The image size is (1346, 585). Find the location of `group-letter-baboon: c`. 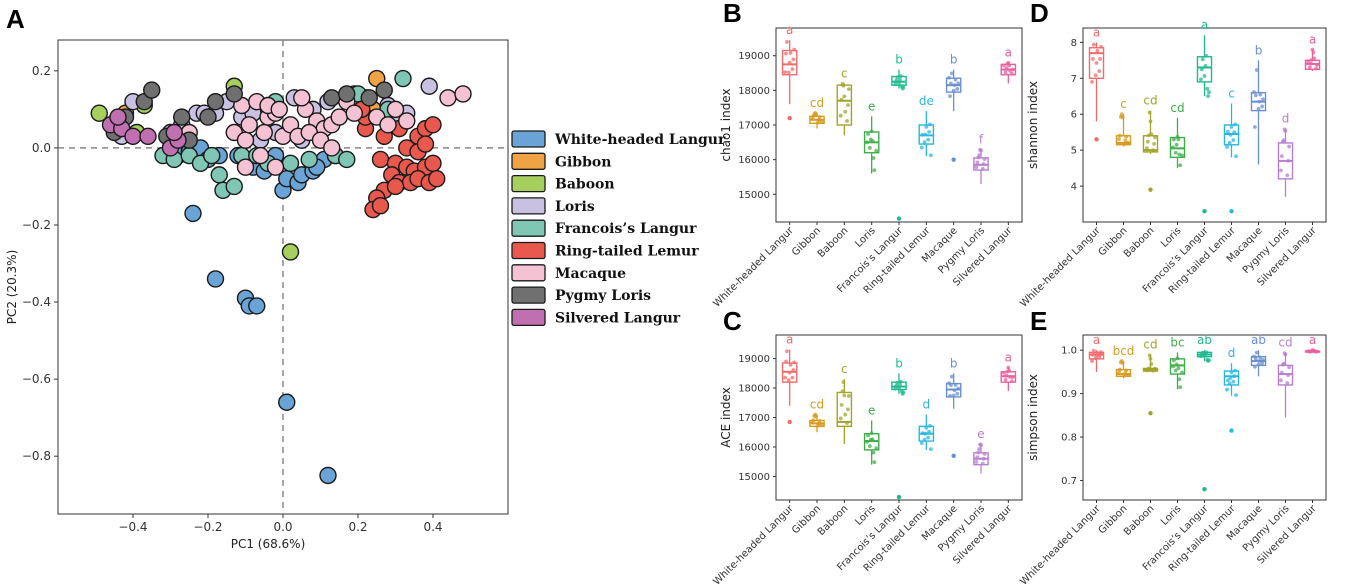

group-letter-baboon: c is located at coordinates (844, 369).